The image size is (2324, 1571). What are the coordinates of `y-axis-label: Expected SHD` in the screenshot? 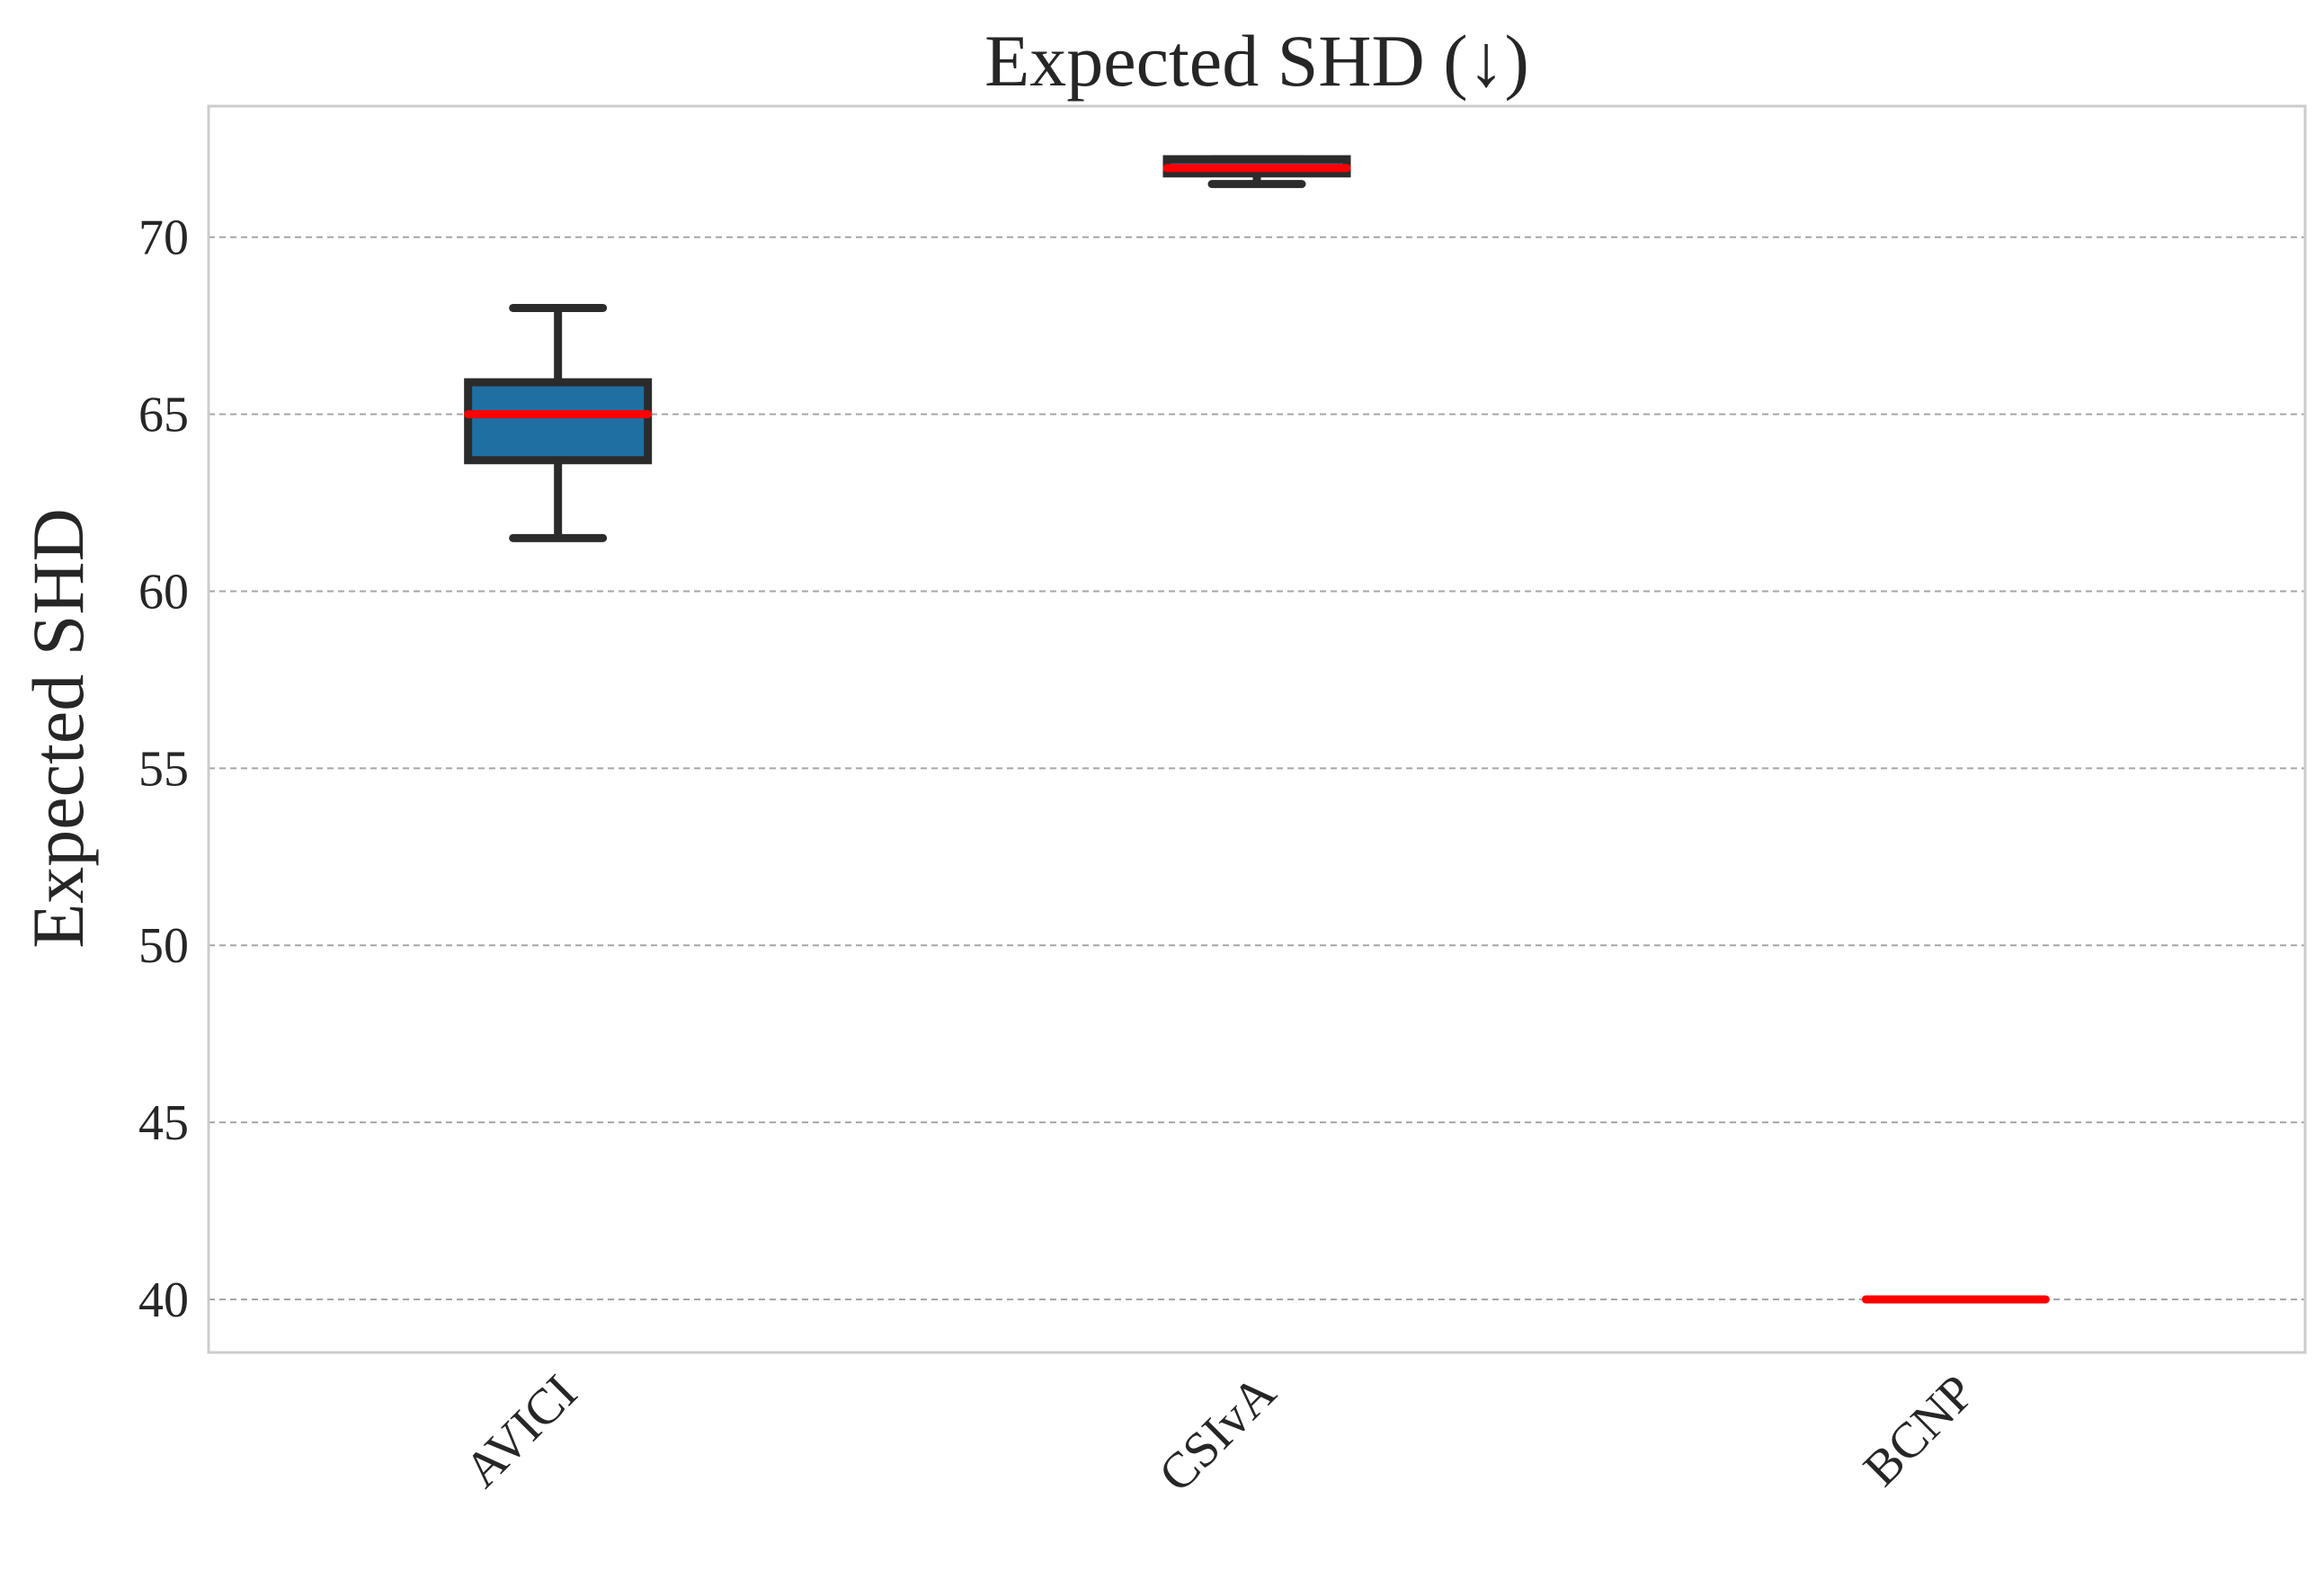 It's located at (58, 728).